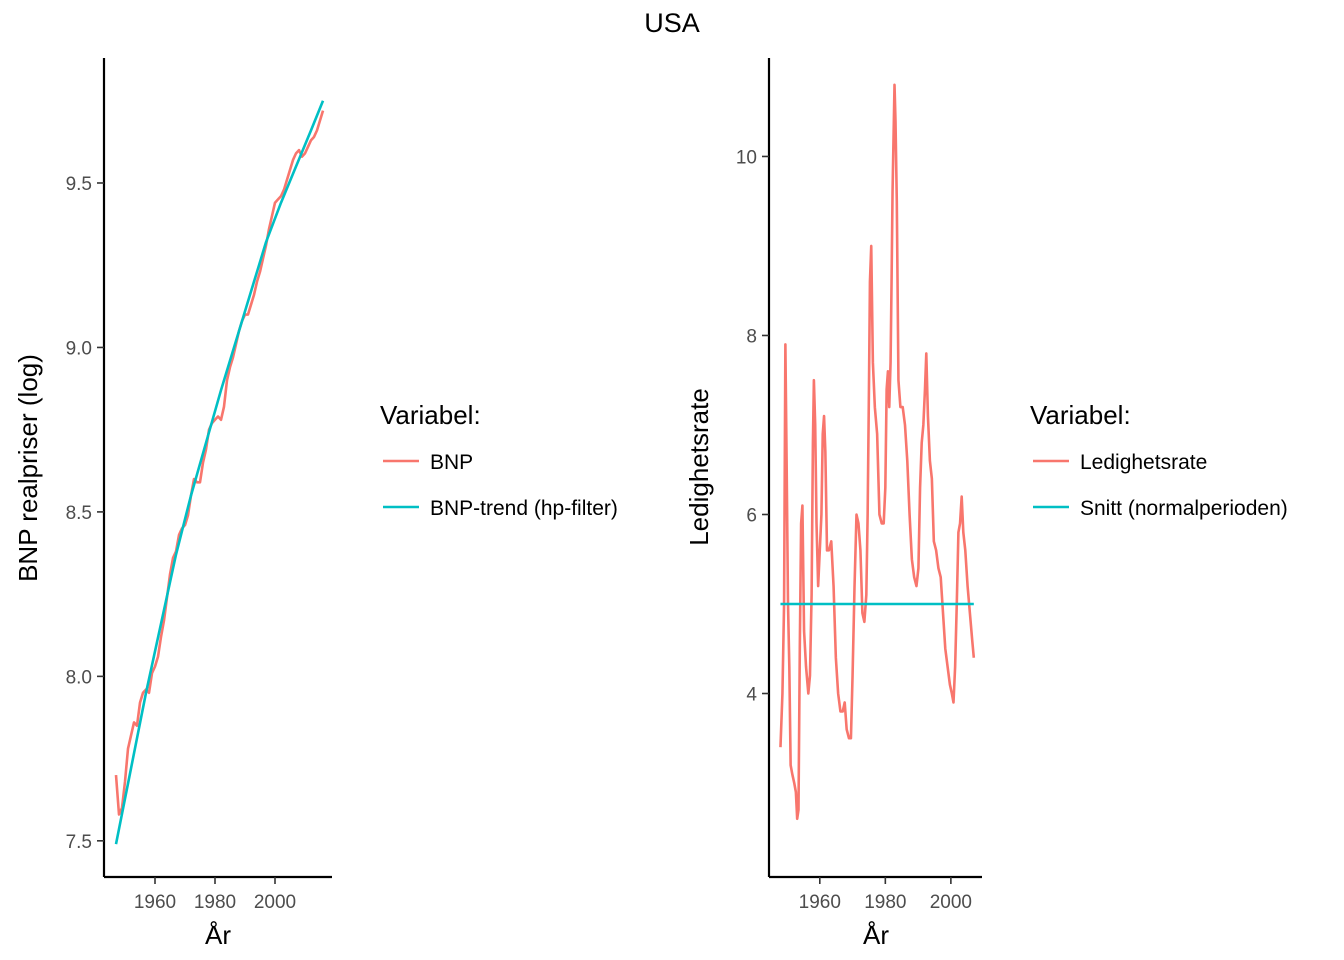  What do you see at coordinates (430, 415) in the screenshot?
I see `bnp-legend-title: Variabel:` at bounding box center [430, 415].